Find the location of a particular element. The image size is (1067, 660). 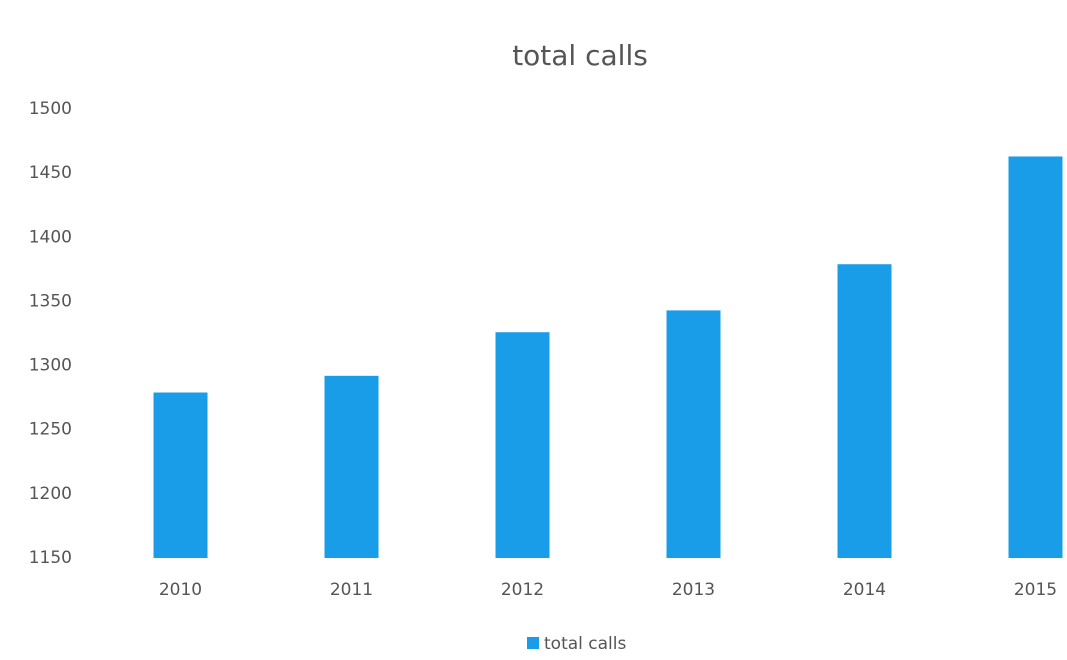

x-tick-label: 2014 is located at coordinates (864, 590).